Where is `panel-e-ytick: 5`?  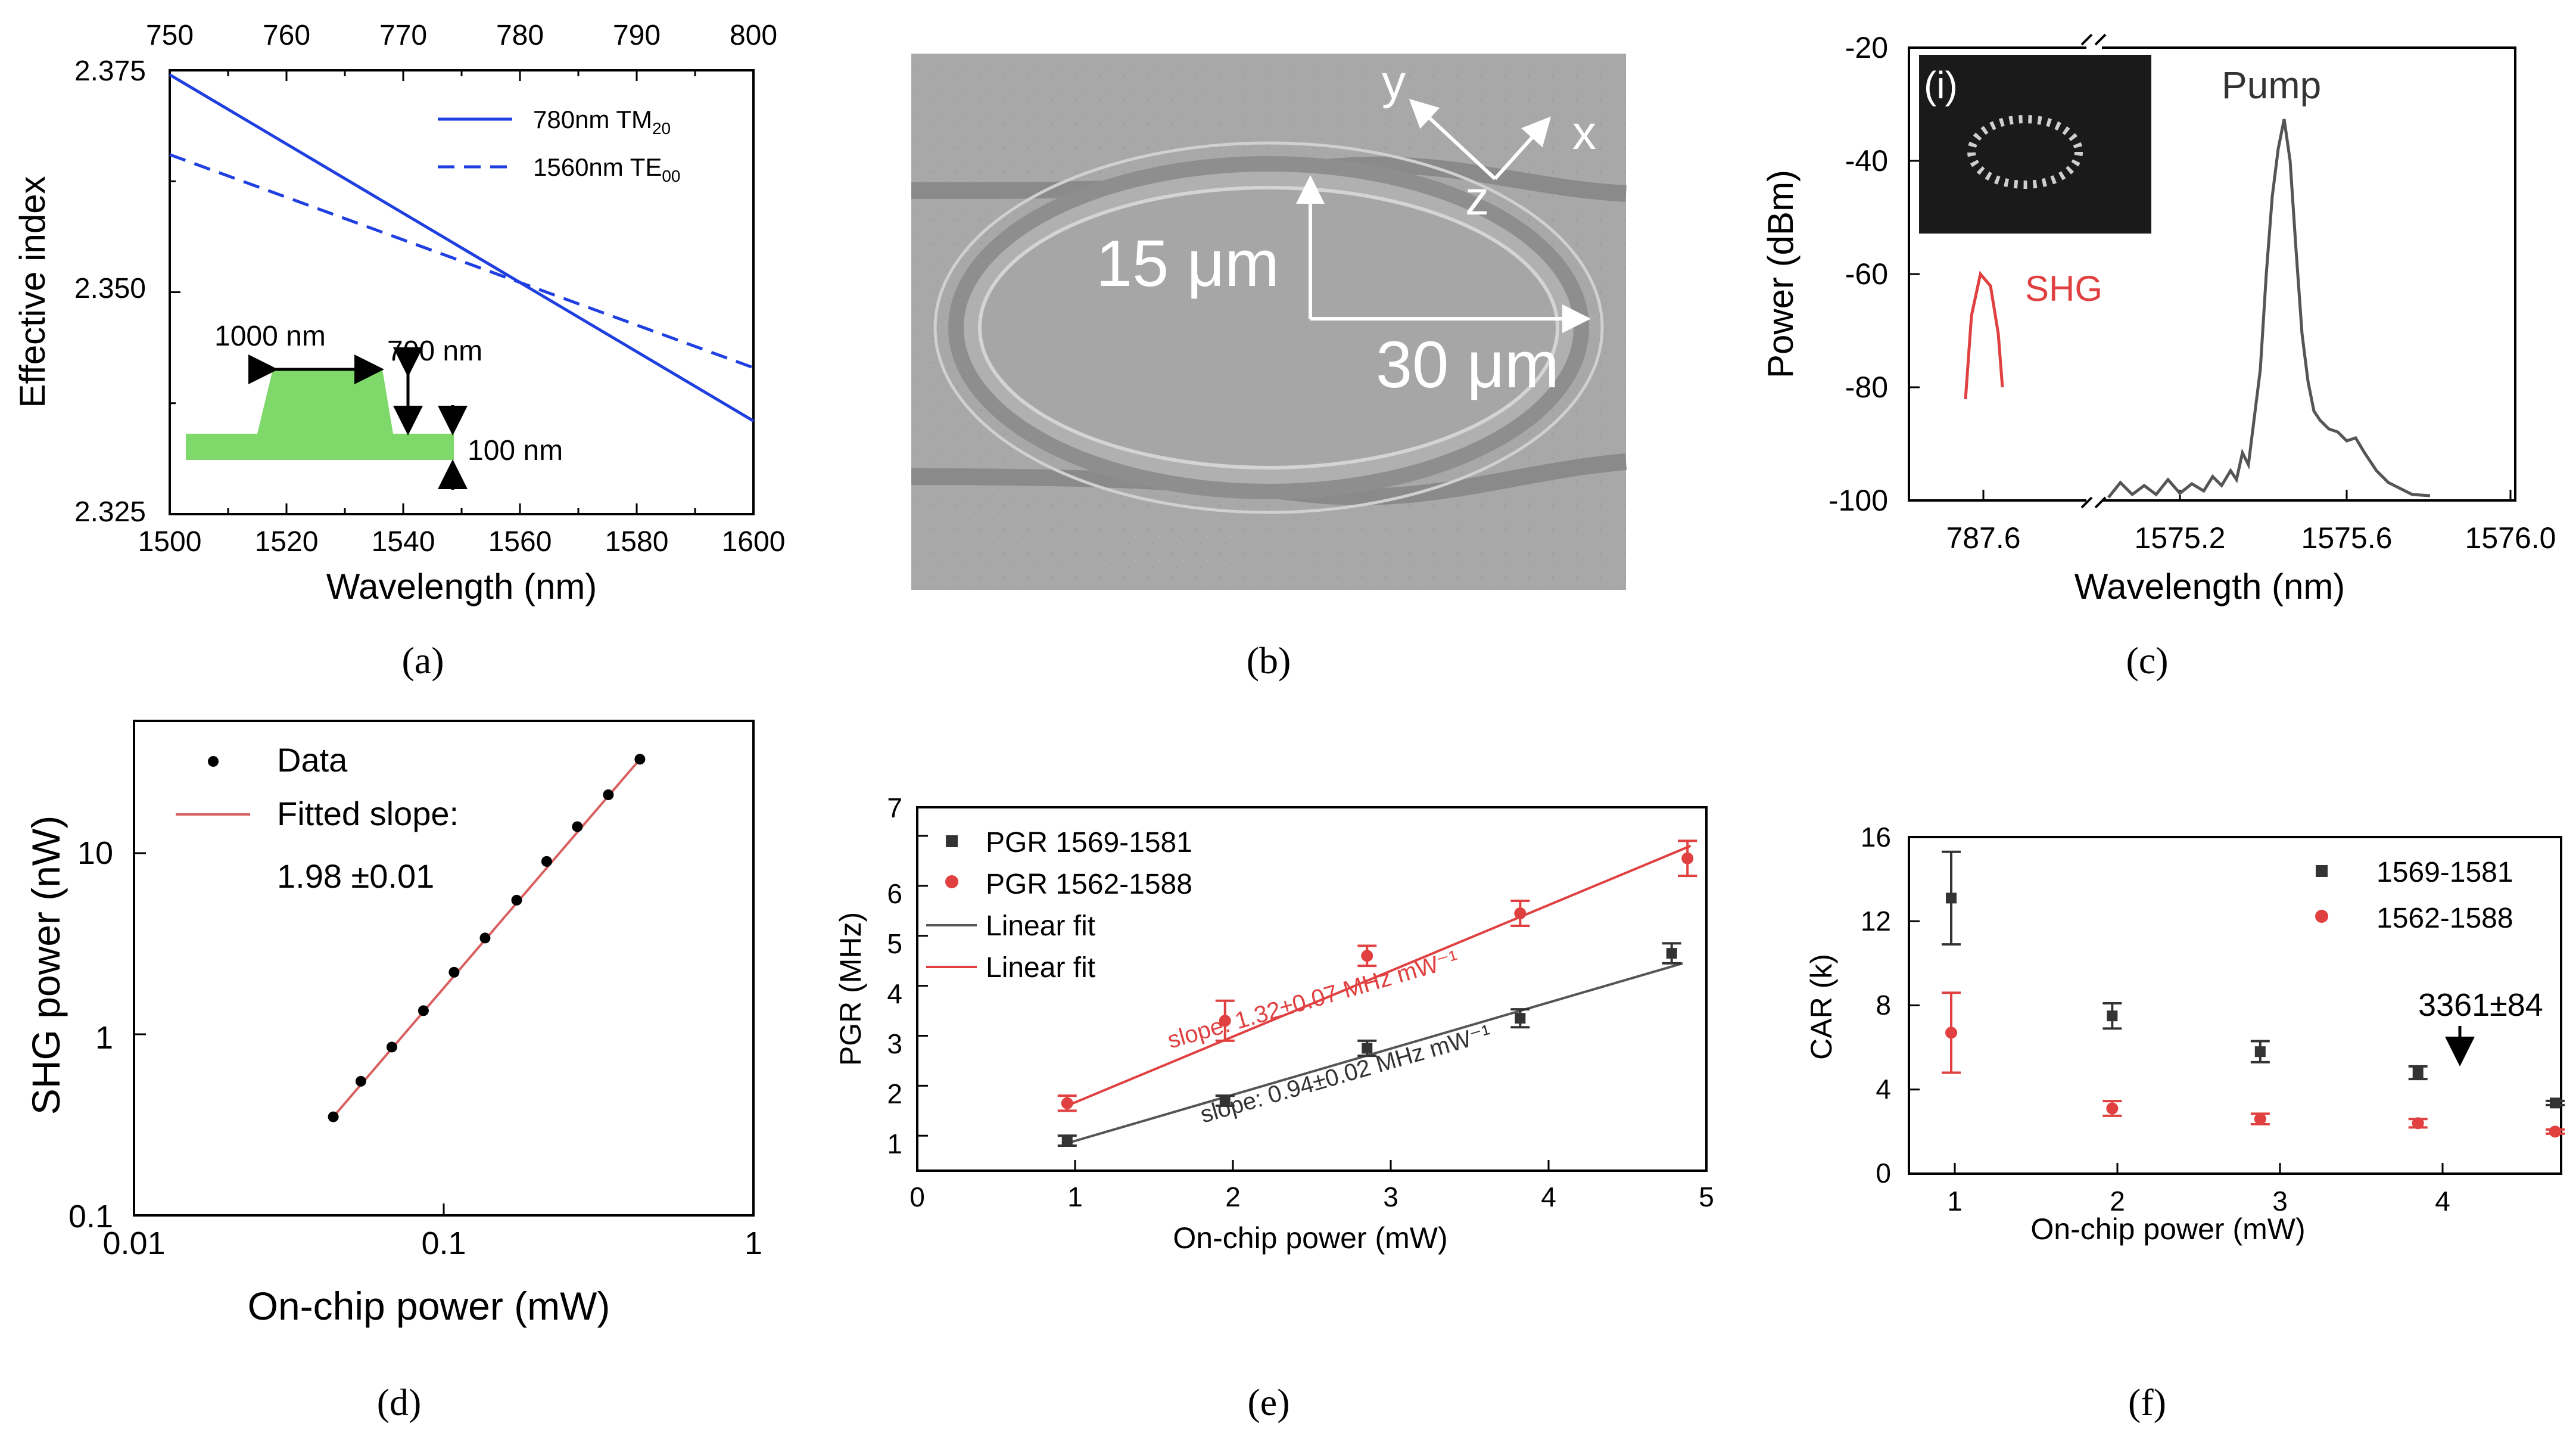
panel-e-ytick: 5 is located at coordinates (894, 943).